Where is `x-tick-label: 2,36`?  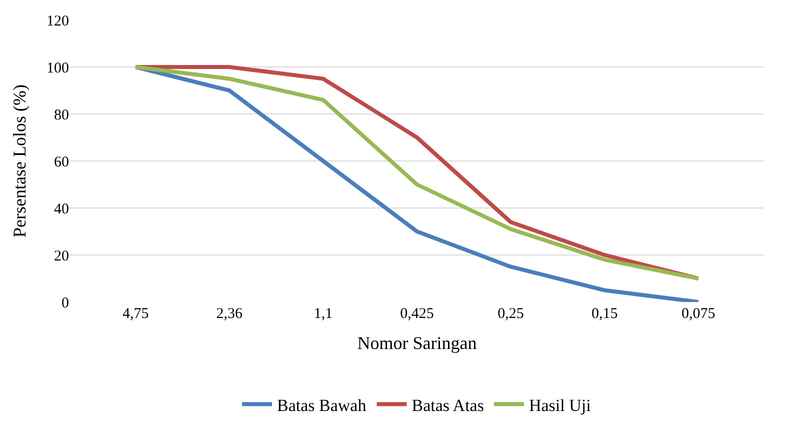
x-tick-label: 2,36 is located at coordinates (230, 314).